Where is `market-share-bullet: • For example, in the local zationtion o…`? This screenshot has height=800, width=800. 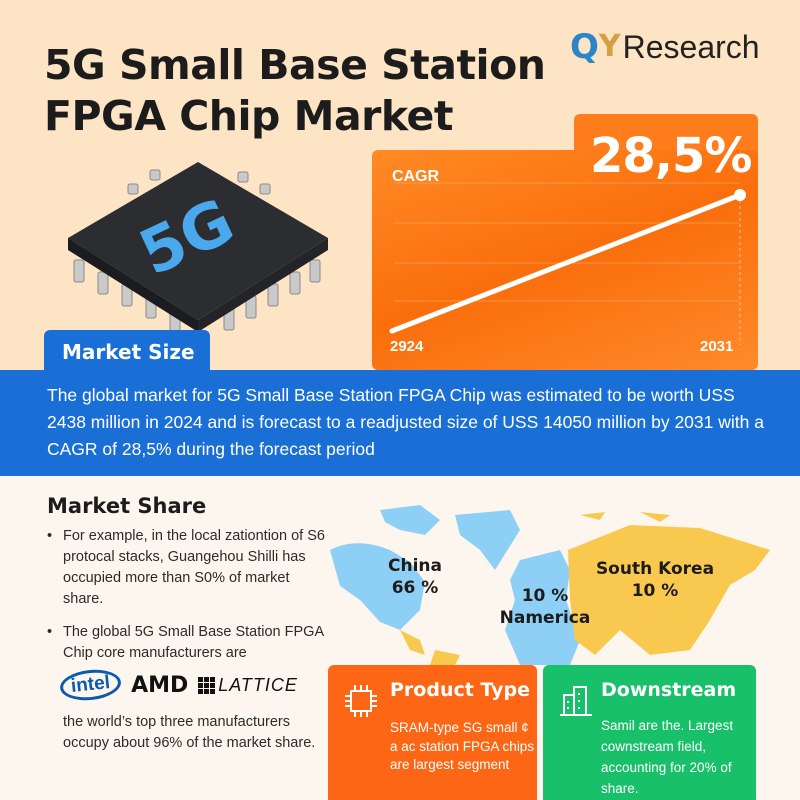
market-share-bullet: • For example, in the local zationtion o… is located at coordinates (186, 567).